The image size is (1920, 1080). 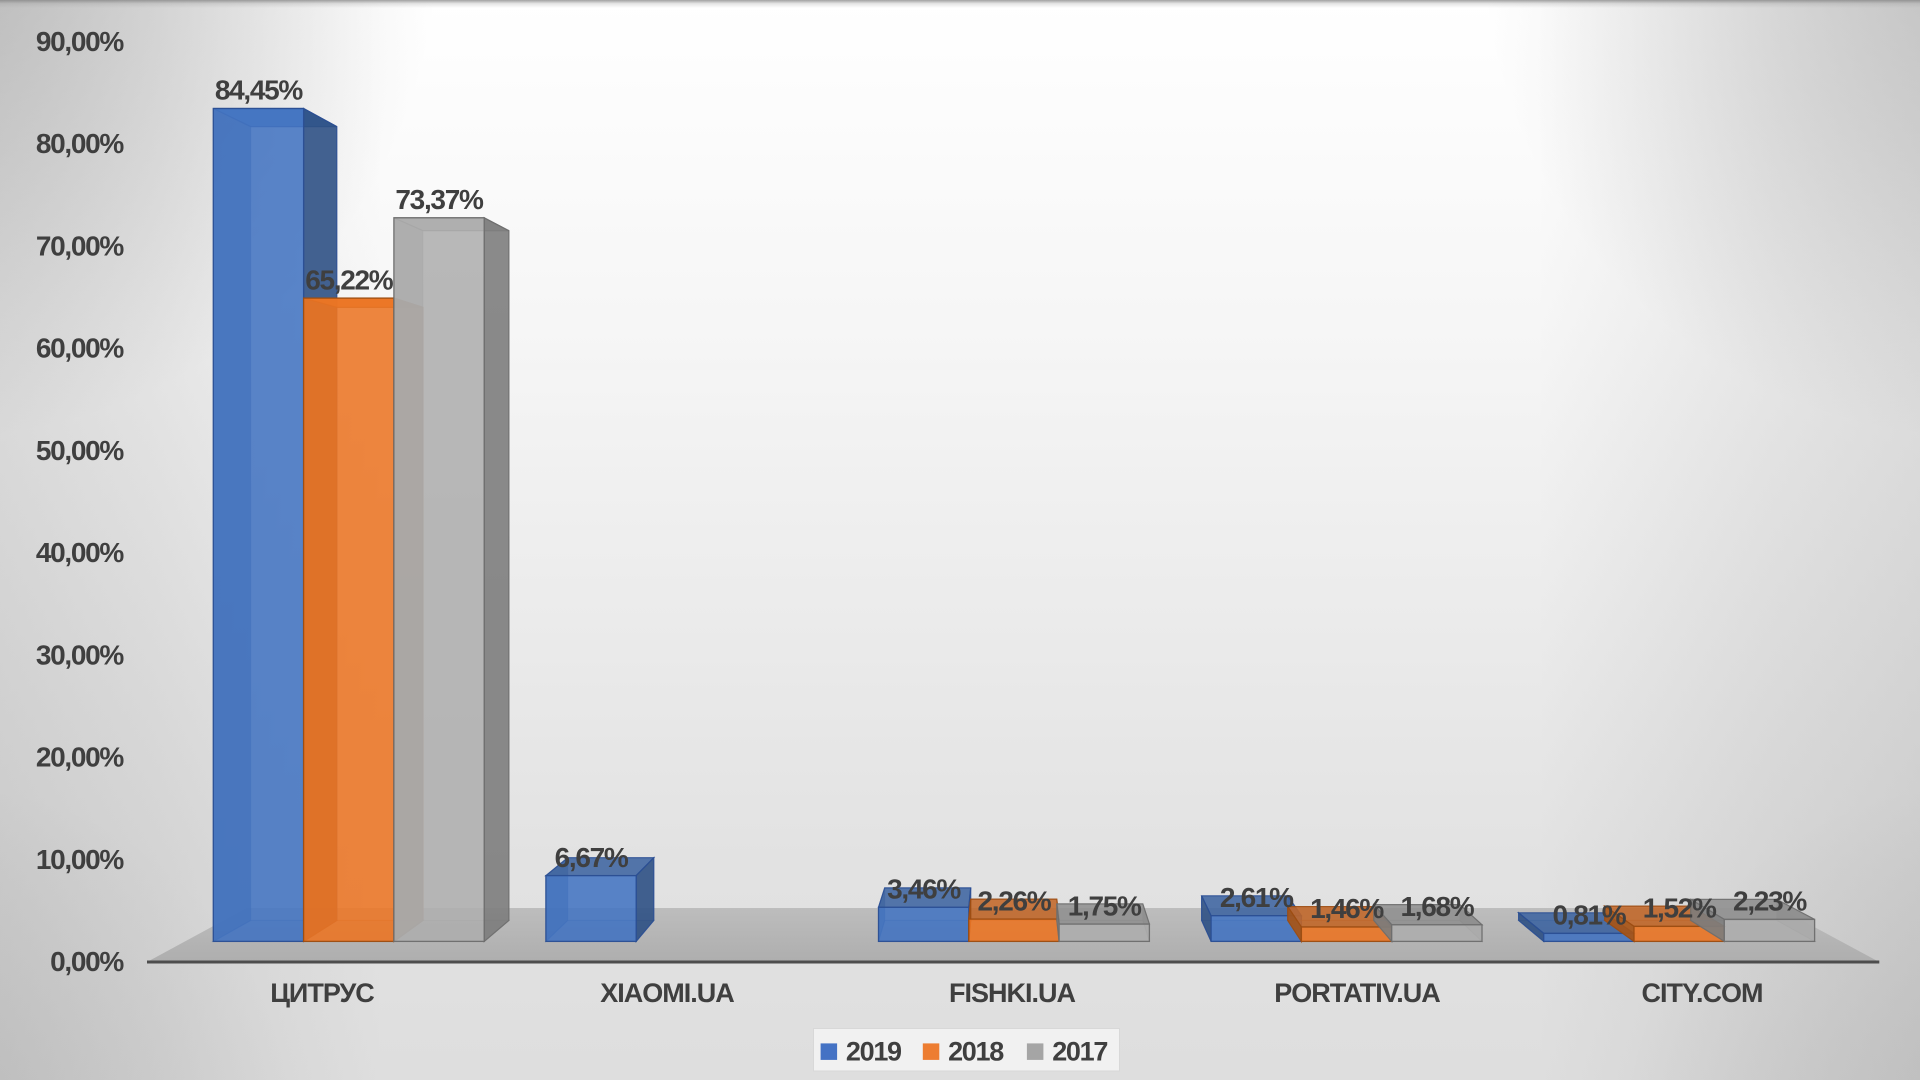 What do you see at coordinates (976, 1051) in the screenshot?
I see `svg-text: 2018` at bounding box center [976, 1051].